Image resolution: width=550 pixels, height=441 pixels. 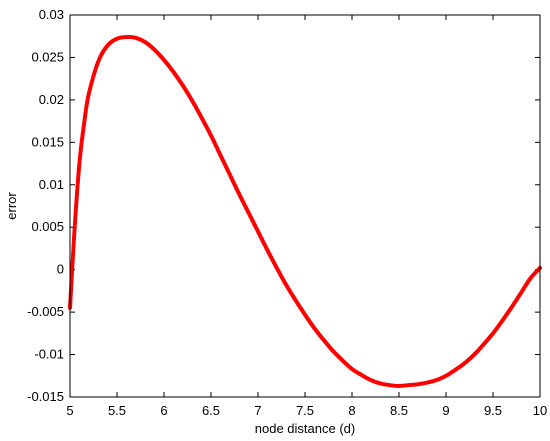 I want to click on y-tick-label: 0, so click(x=60, y=269).